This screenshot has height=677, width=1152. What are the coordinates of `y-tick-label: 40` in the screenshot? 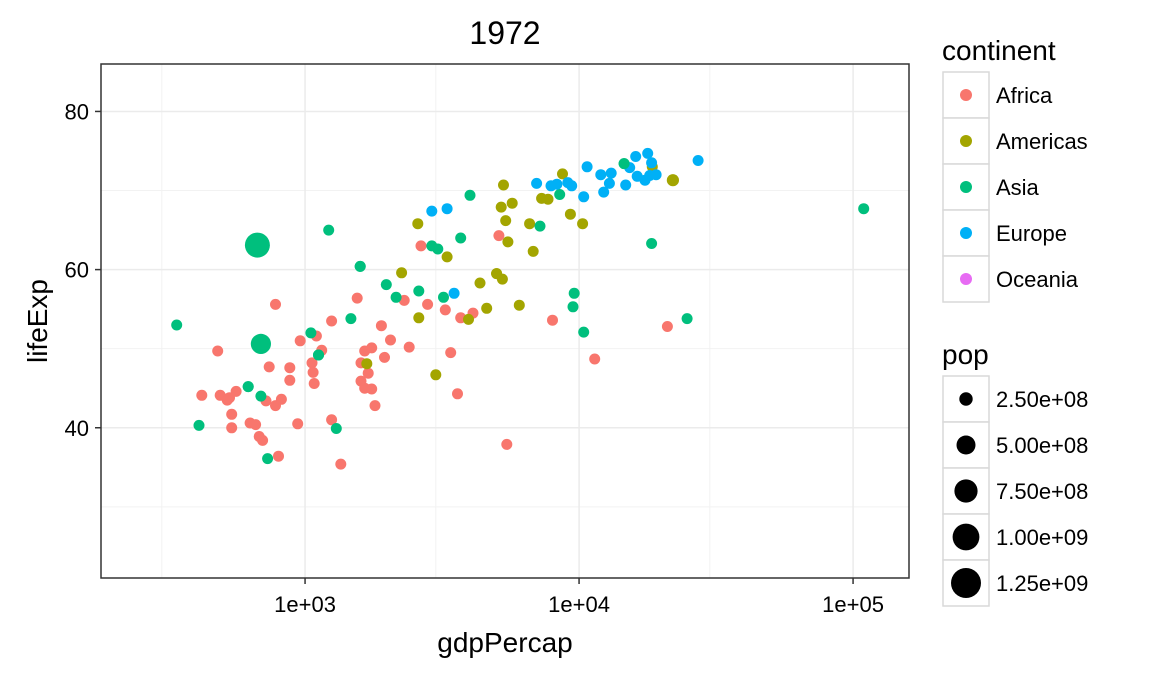 It's located at (77, 428).